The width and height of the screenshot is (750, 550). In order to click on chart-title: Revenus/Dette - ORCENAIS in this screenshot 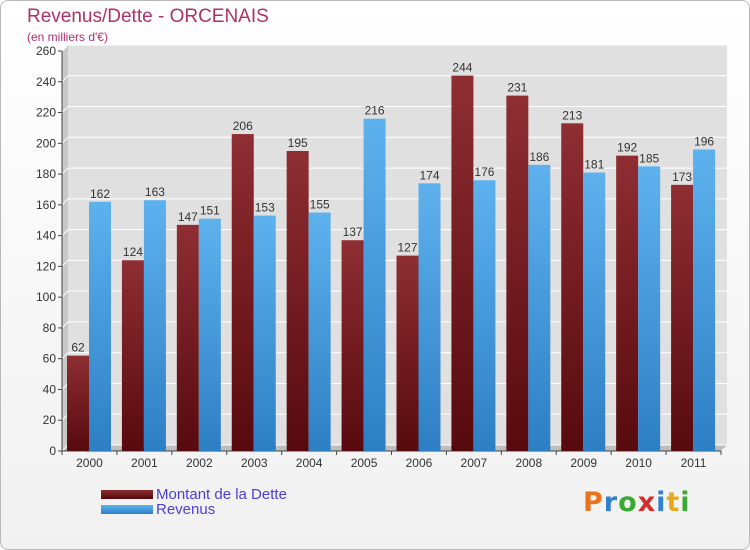, I will do `click(148, 16)`.